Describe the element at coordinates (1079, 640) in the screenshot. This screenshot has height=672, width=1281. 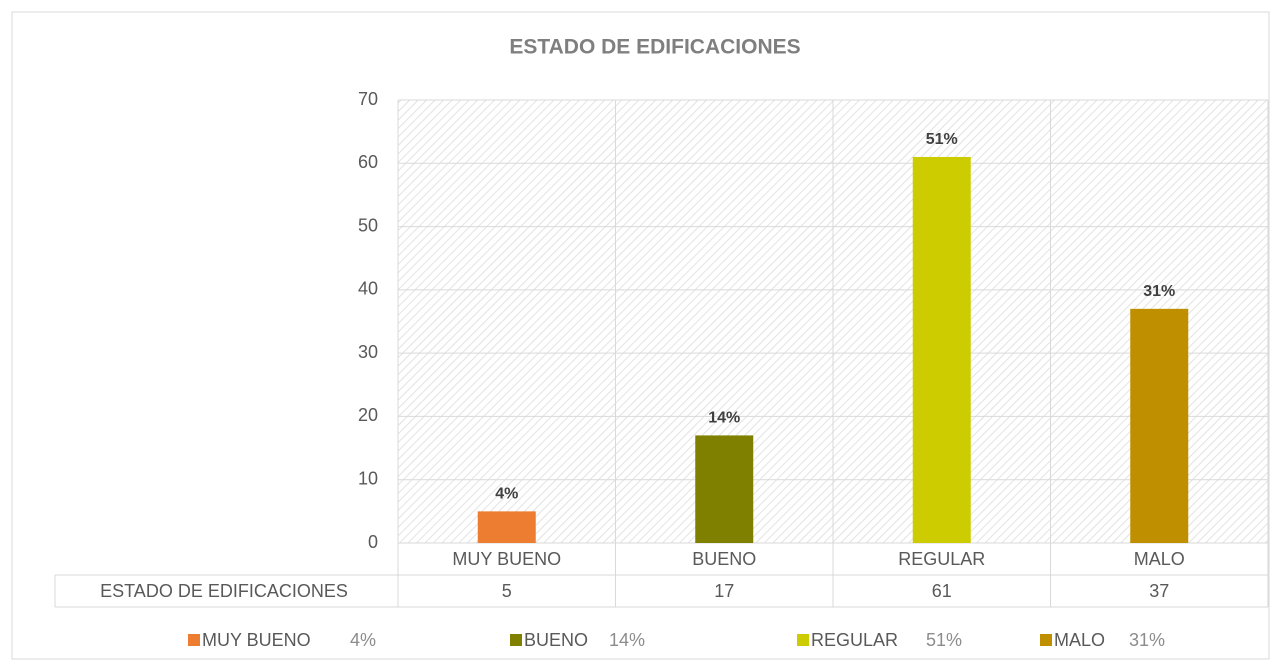
I see `legend-label: MALO` at that location.